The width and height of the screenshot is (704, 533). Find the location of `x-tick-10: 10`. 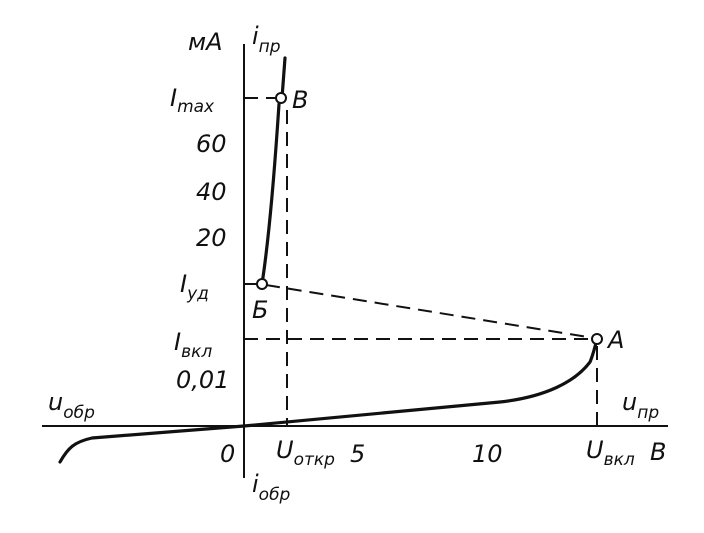

x-tick-10: 10 is located at coordinates (487, 454).